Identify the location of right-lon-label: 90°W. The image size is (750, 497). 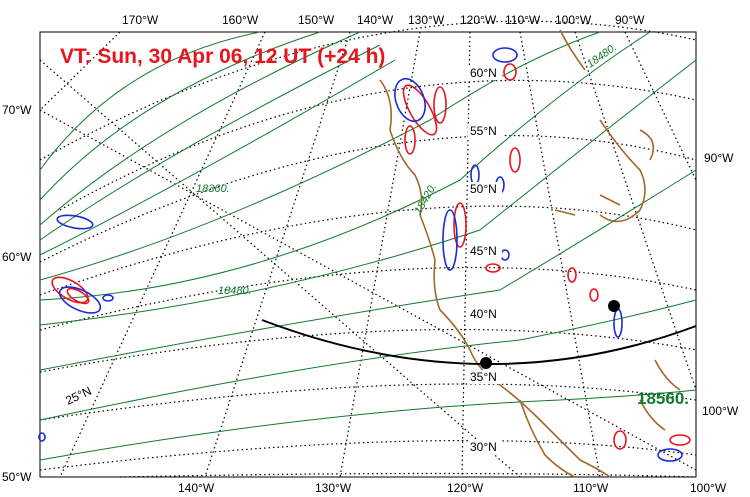
(719, 158).